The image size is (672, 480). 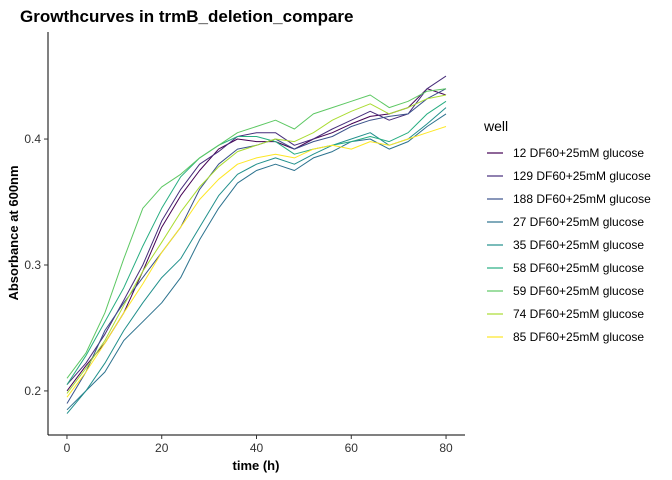 What do you see at coordinates (352, 448) in the screenshot?
I see `x-tick-label: 60` at bounding box center [352, 448].